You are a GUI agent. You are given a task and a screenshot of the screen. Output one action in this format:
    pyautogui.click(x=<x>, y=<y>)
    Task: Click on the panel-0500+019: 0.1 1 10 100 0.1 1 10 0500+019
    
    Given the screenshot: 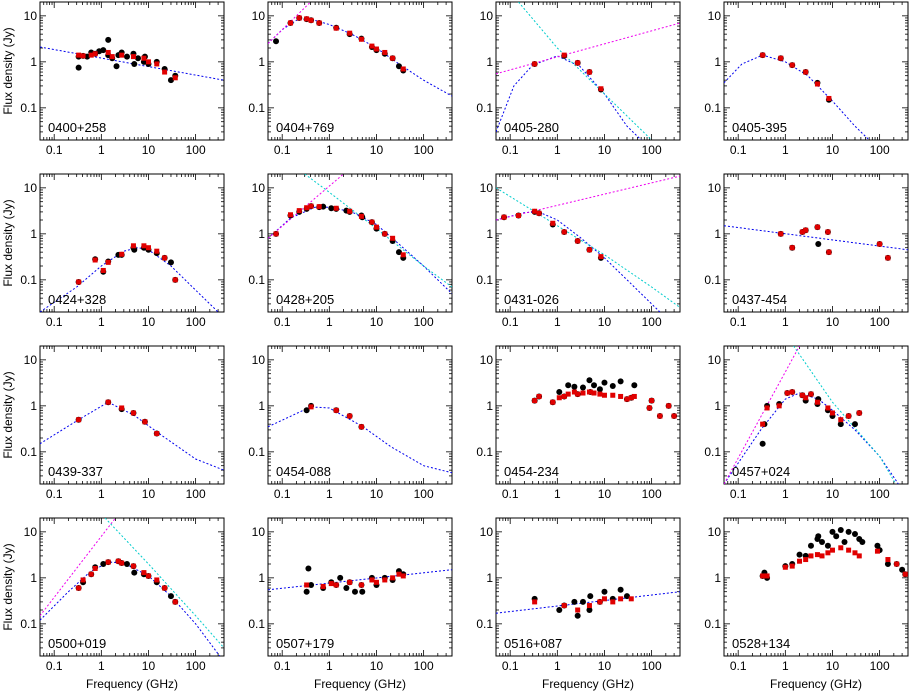 What is the action you would take?
    pyautogui.click(x=122, y=595)
    